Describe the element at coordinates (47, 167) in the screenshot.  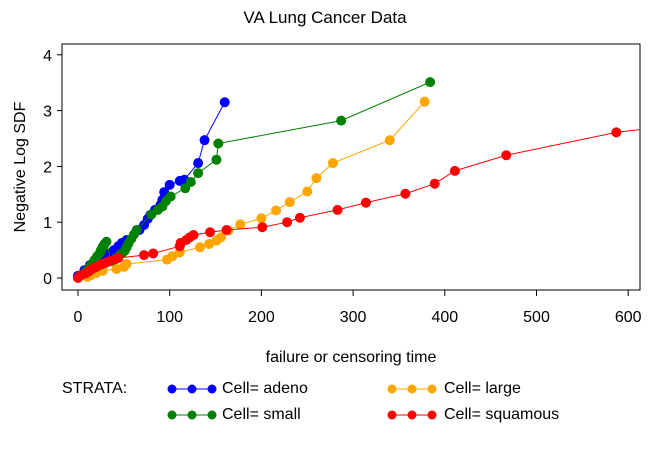
I see `y-tick-label: 2` at that location.